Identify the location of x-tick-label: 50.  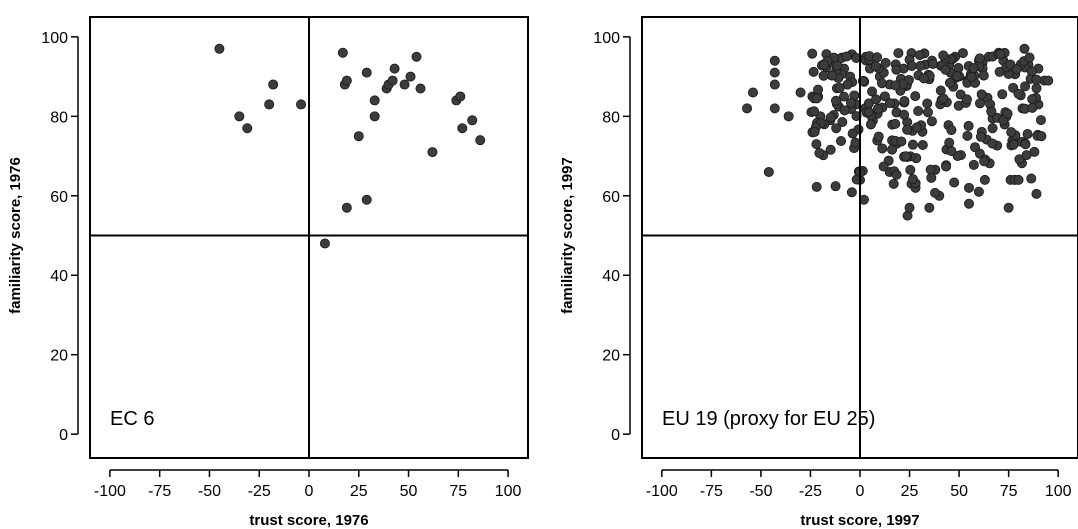
(409, 491).